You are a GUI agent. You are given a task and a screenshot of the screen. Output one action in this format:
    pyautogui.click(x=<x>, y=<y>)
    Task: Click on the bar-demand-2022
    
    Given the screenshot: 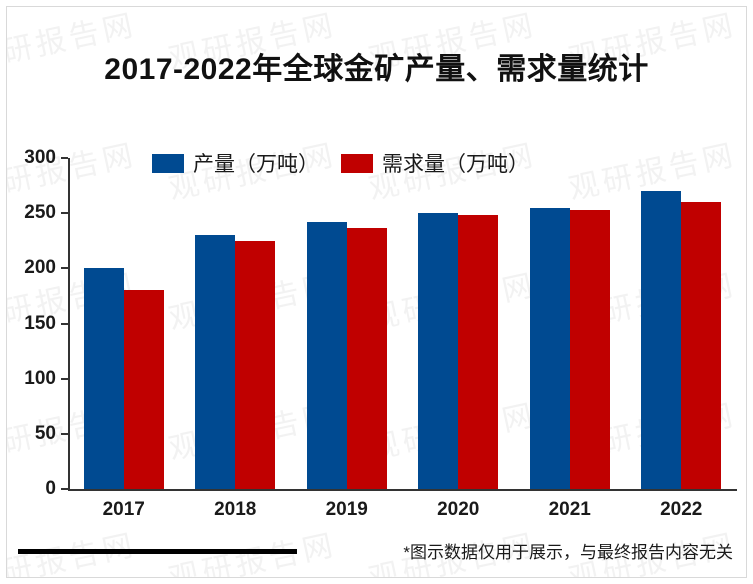 What is the action you would take?
    pyautogui.click(x=701, y=345)
    